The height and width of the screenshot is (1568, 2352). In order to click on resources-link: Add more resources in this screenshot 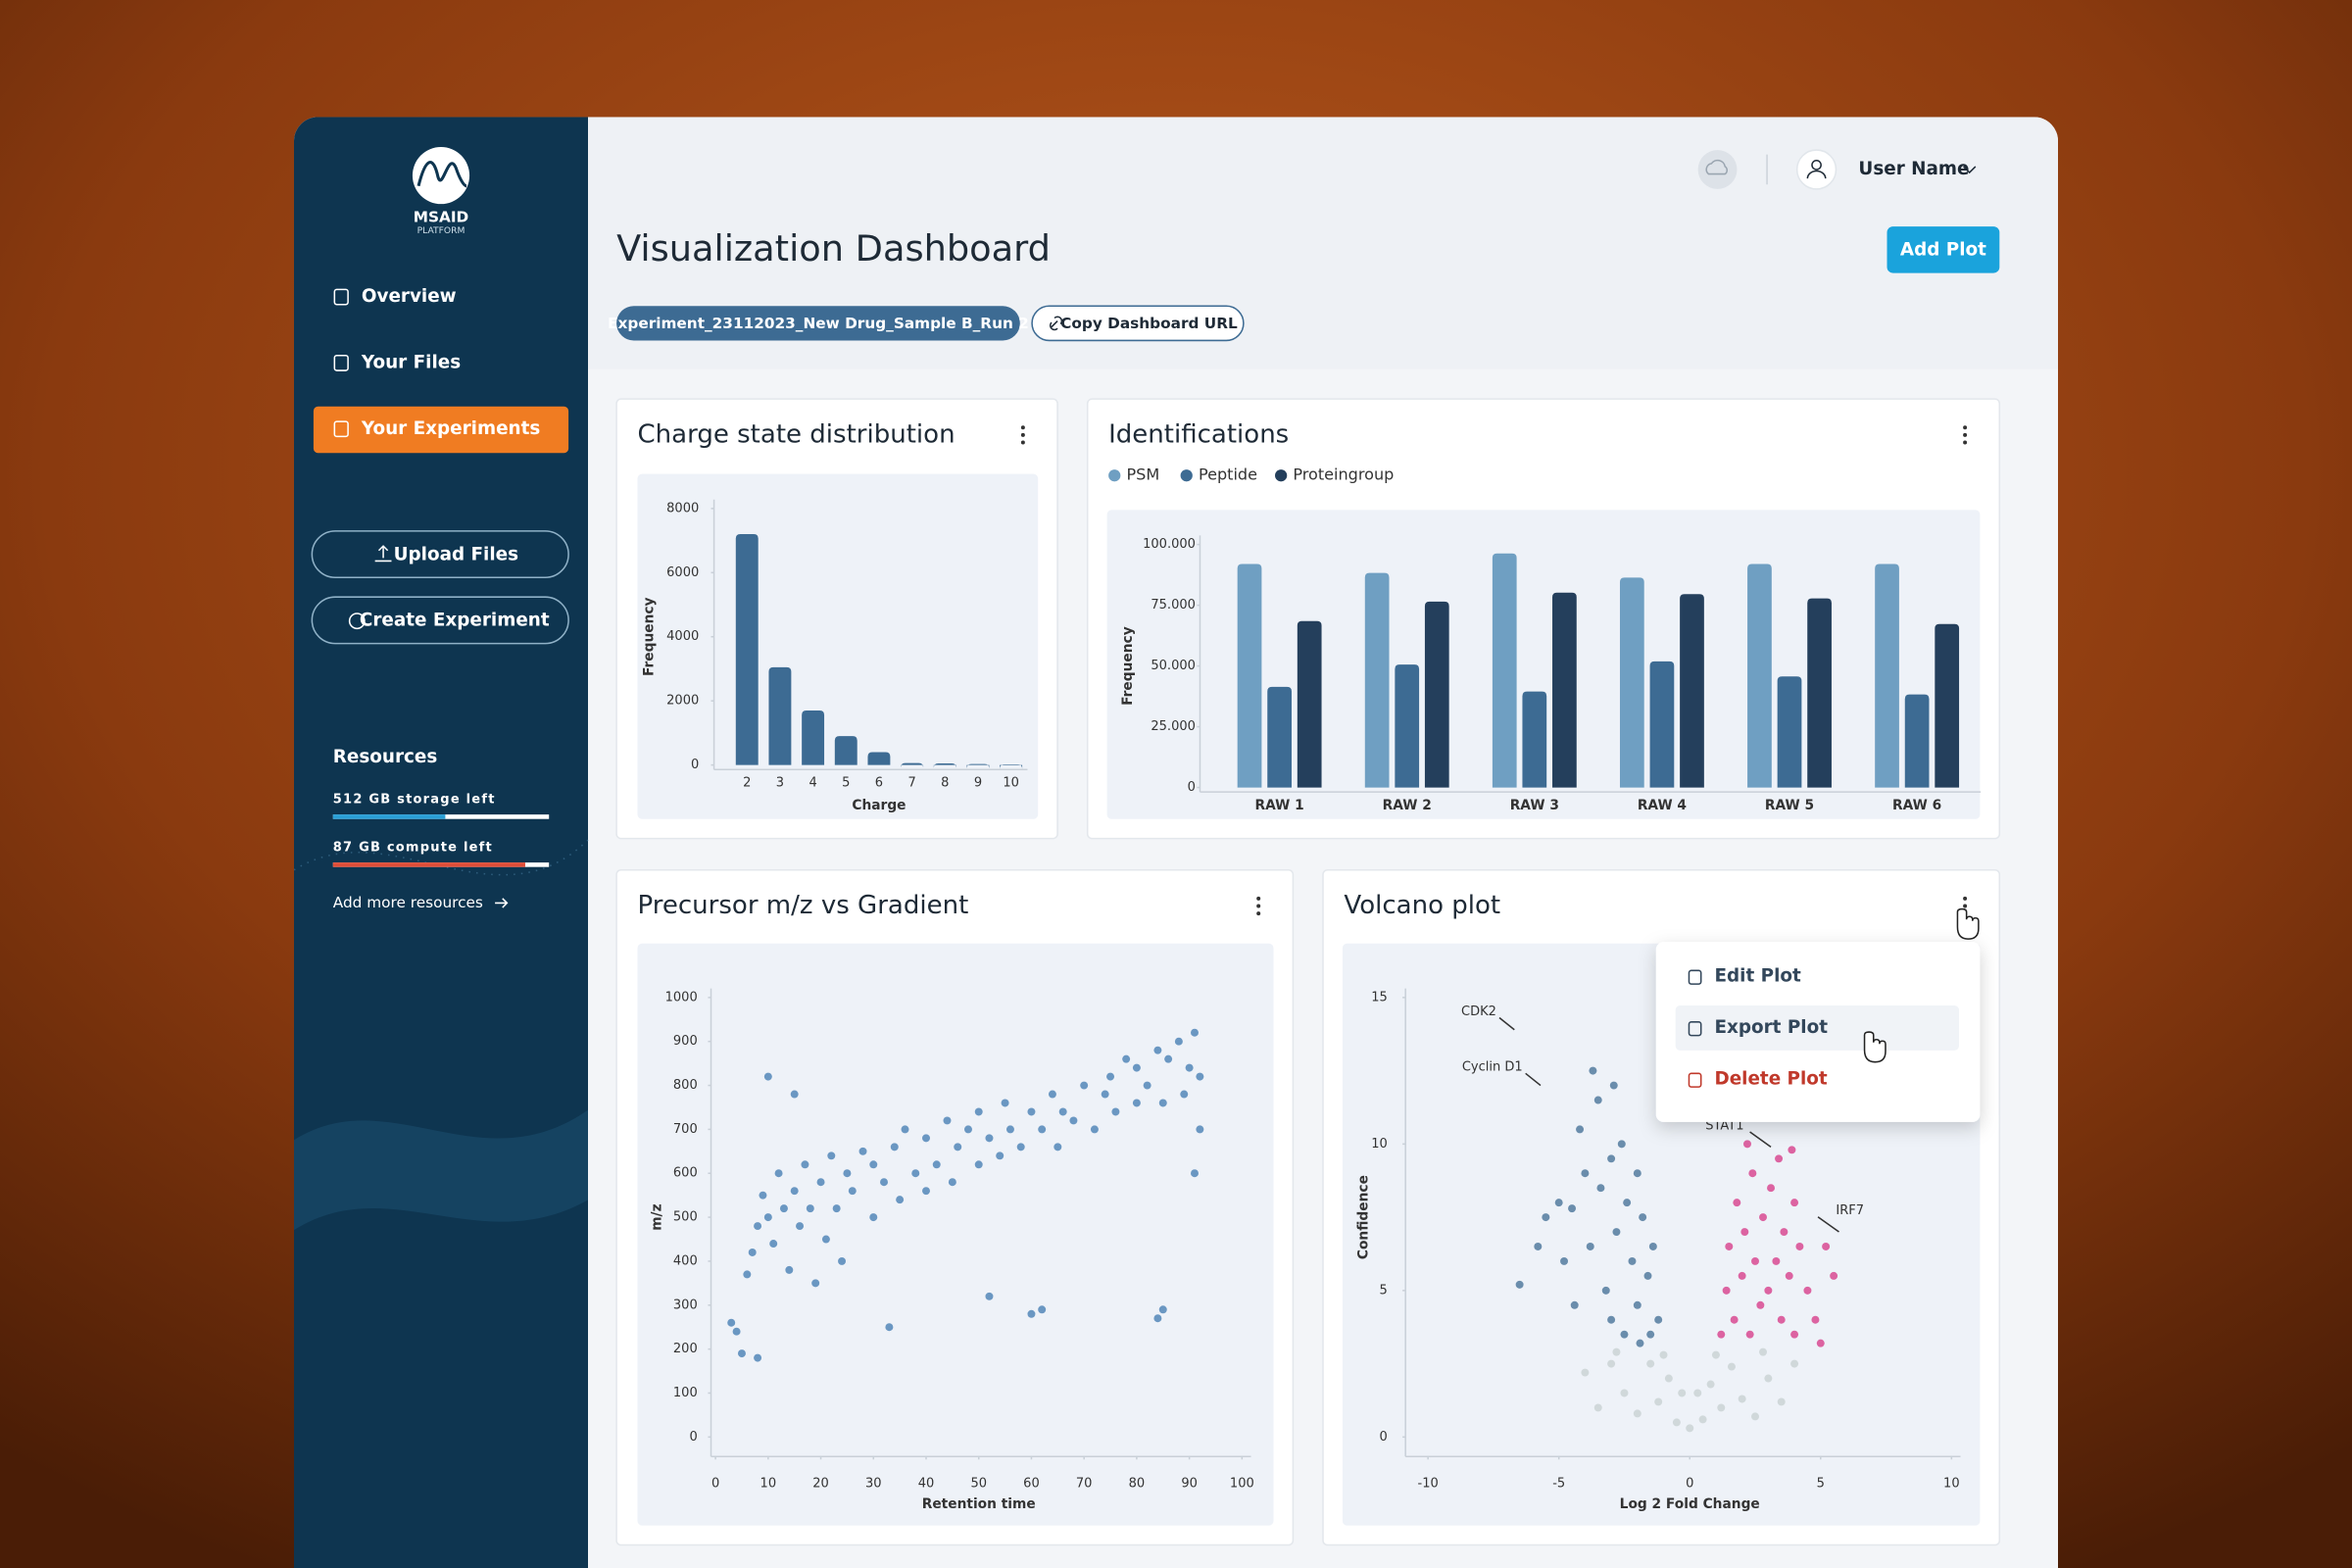, I will do `click(408, 902)`.